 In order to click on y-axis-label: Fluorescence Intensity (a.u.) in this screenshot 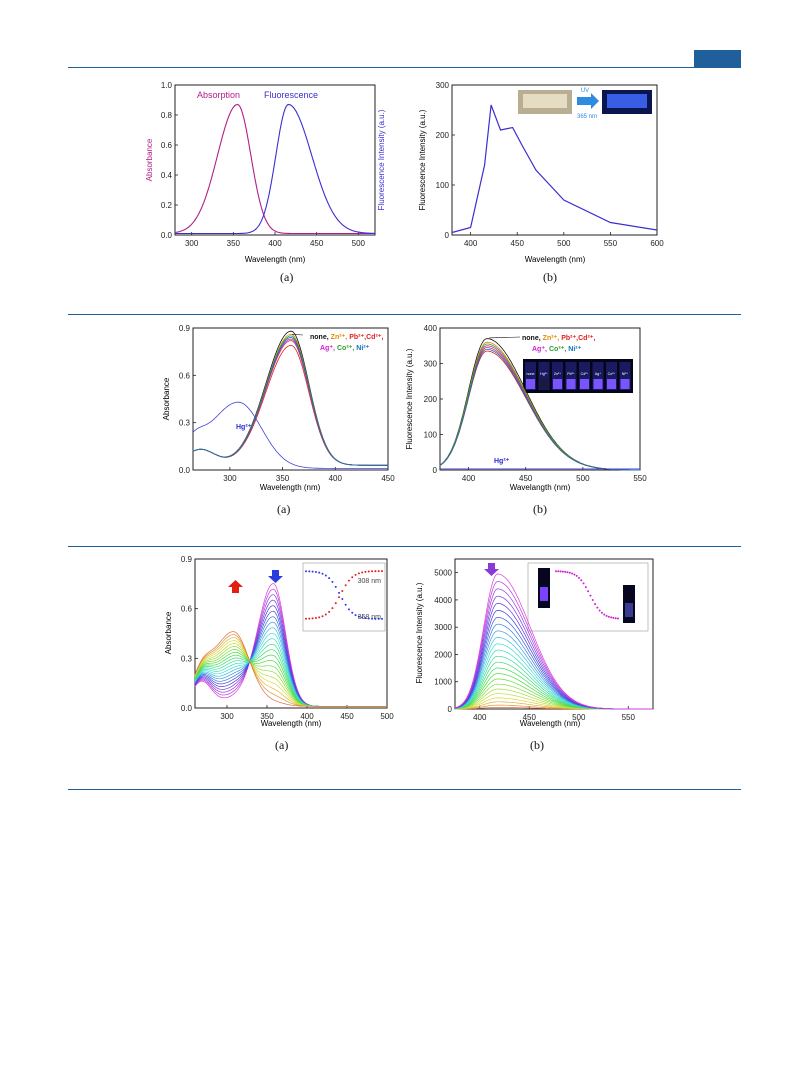, I will do `click(409, 398)`.